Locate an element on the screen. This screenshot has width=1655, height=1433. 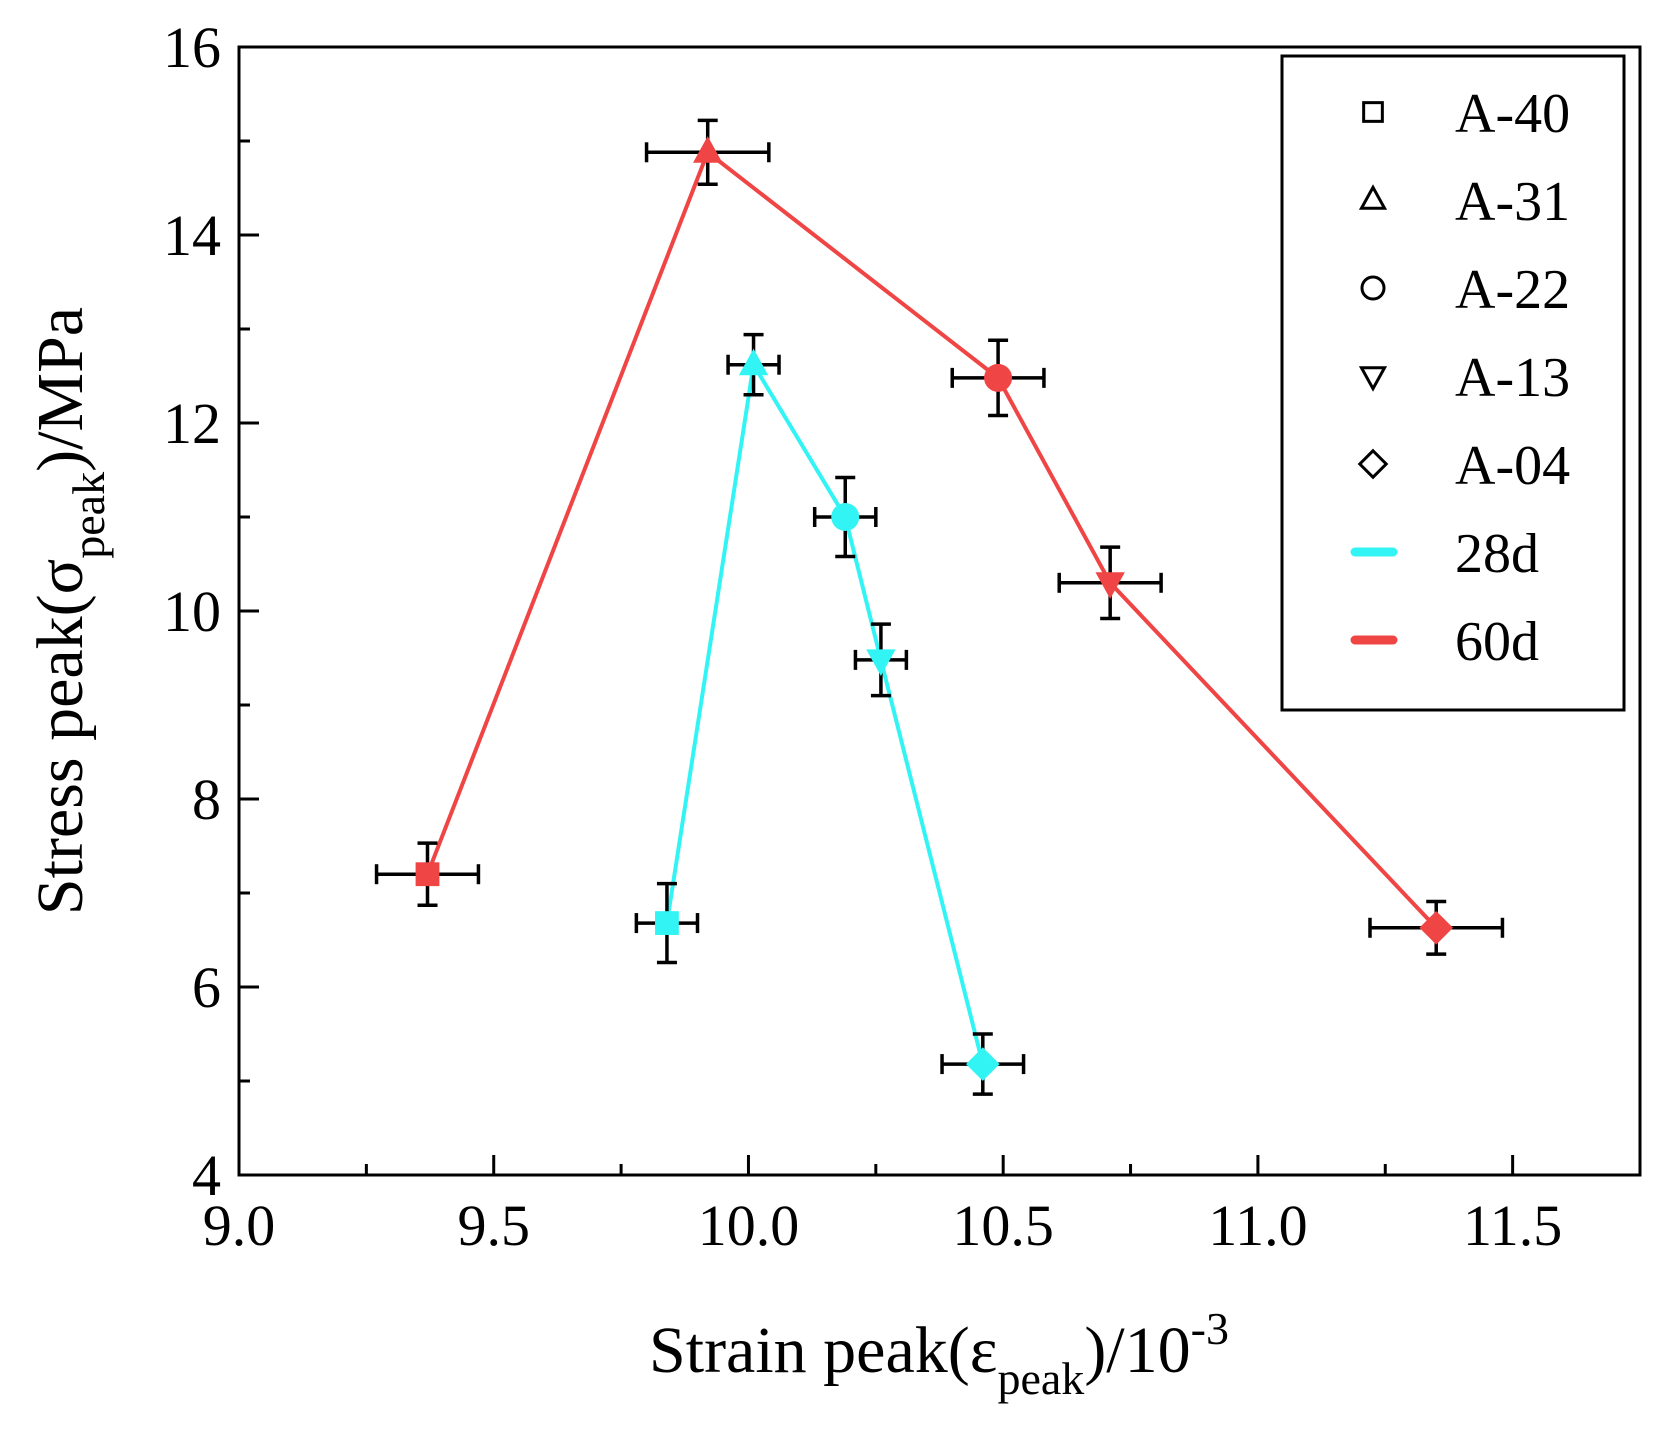
y-axis-title-group: Stress peak(σpeak)/MPa is located at coordinates (69, 611).